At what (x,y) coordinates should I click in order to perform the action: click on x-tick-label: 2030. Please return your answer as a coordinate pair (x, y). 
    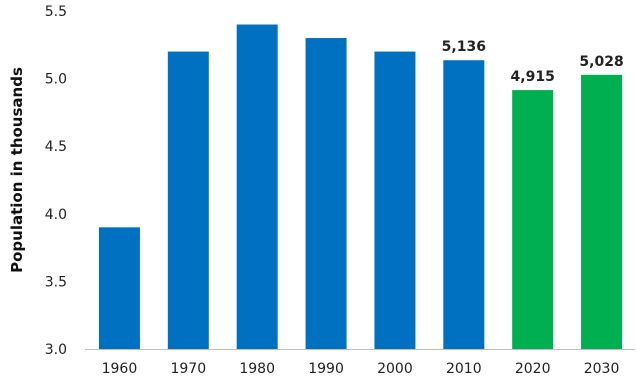
    Looking at the image, I should click on (602, 369).